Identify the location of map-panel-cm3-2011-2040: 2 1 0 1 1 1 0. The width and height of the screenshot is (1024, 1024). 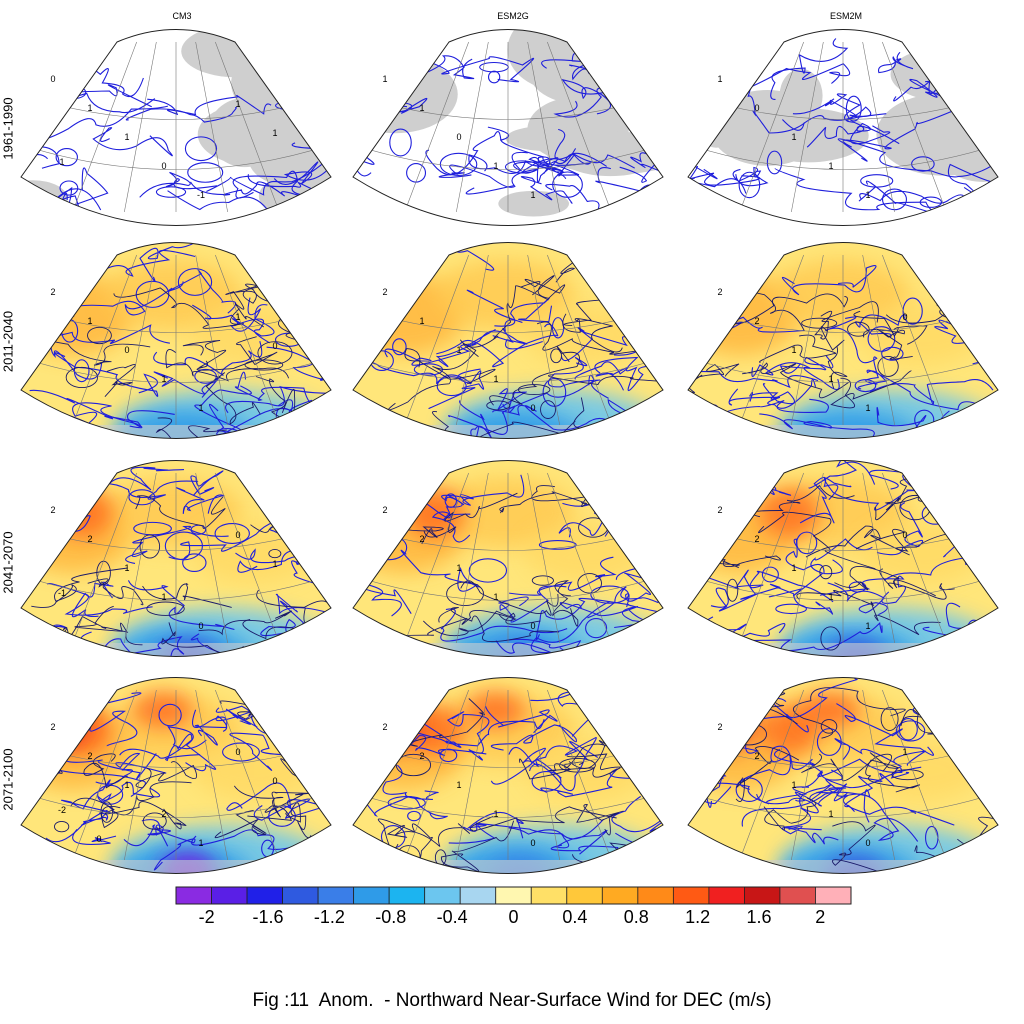
(176, 340).